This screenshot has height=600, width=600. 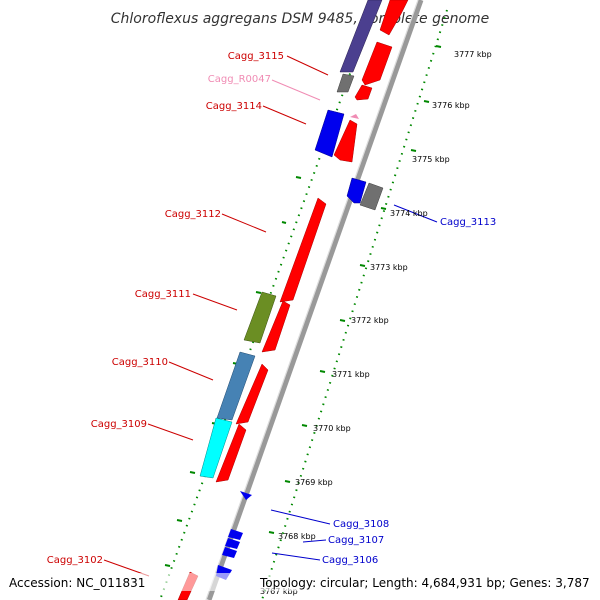 What do you see at coordinates (234, 106) in the screenshot?
I see `label-cagg-3114: Cagg_3114` at bounding box center [234, 106].